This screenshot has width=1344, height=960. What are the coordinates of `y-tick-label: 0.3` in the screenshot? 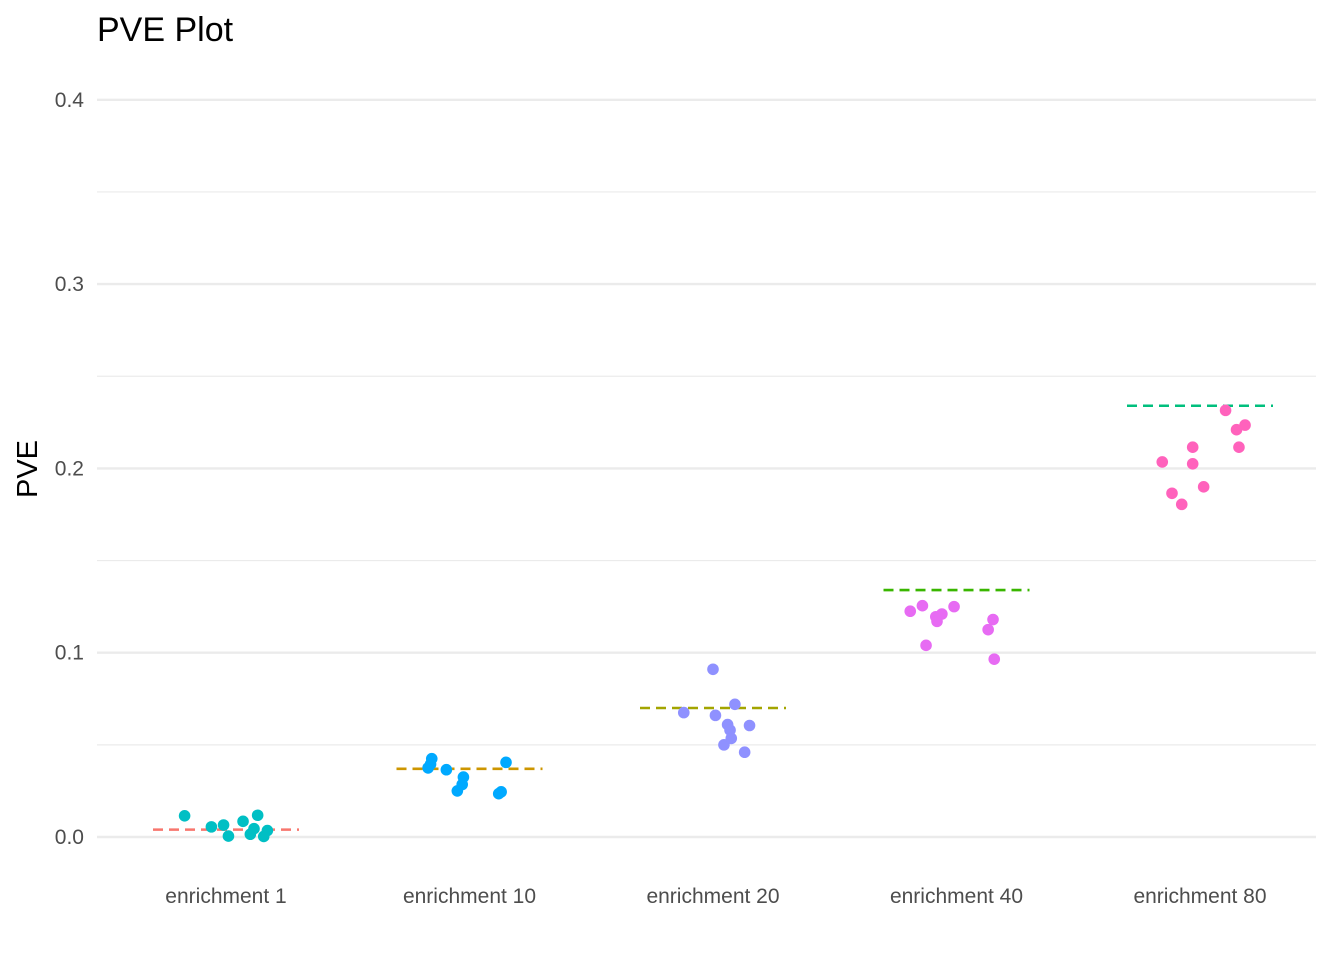 It's located at (69, 284).